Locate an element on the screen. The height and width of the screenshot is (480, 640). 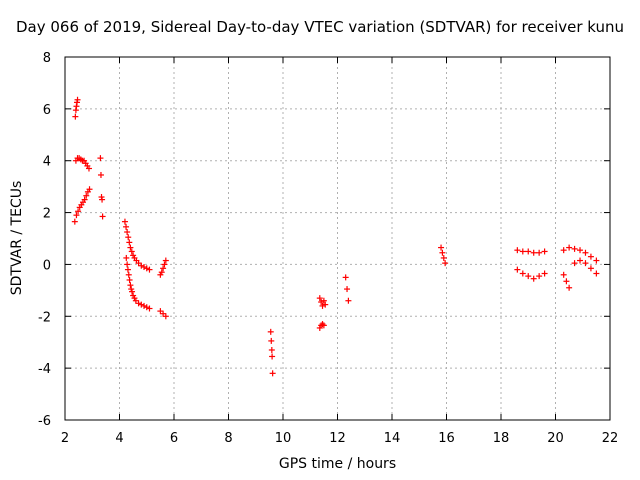
x-axis-label: GPS time / hours is located at coordinates (337, 464).